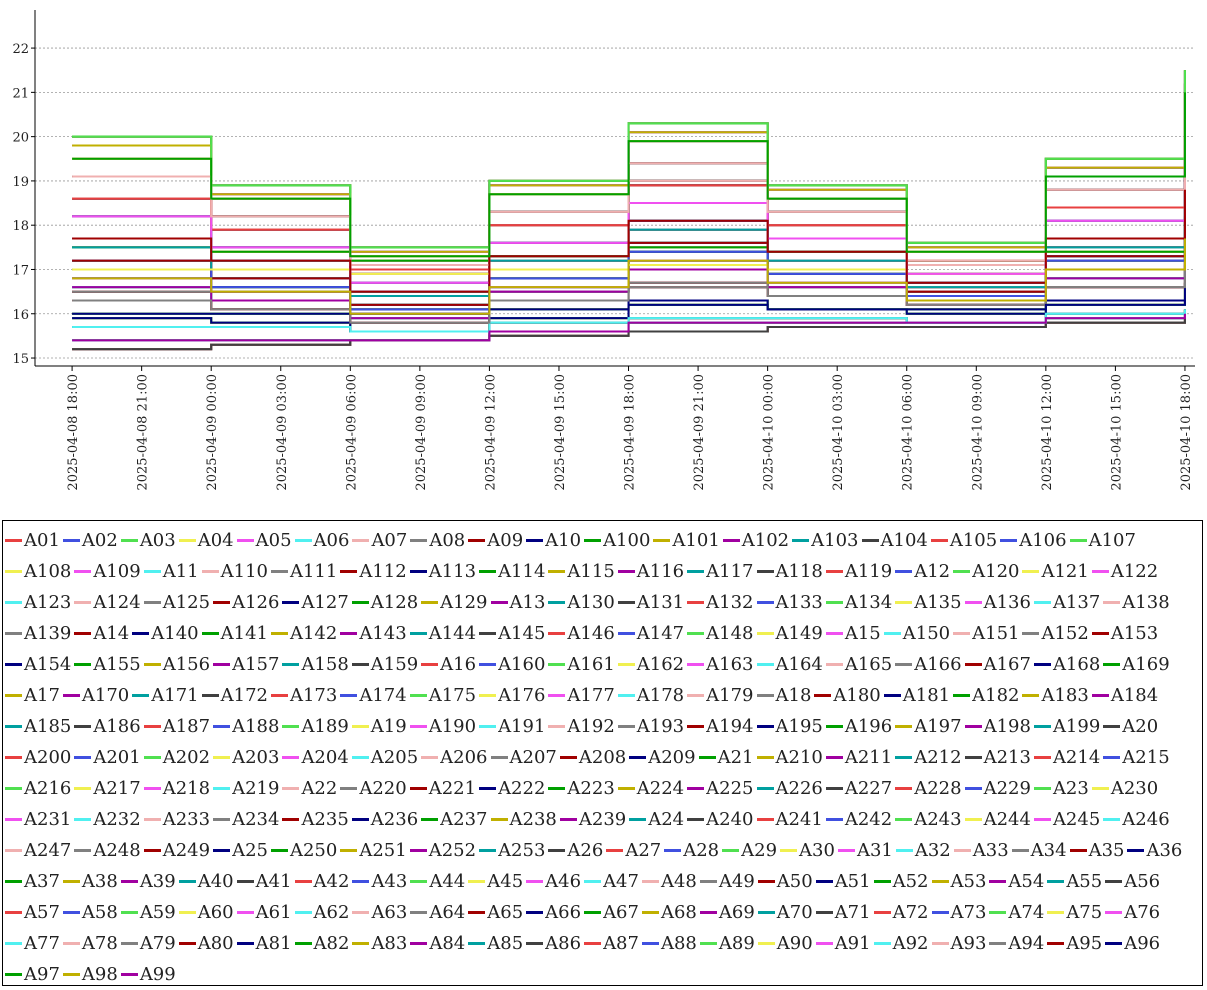  Describe the element at coordinates (1130, 726) in the screenshot. I see `legend-item: A20` at that location.